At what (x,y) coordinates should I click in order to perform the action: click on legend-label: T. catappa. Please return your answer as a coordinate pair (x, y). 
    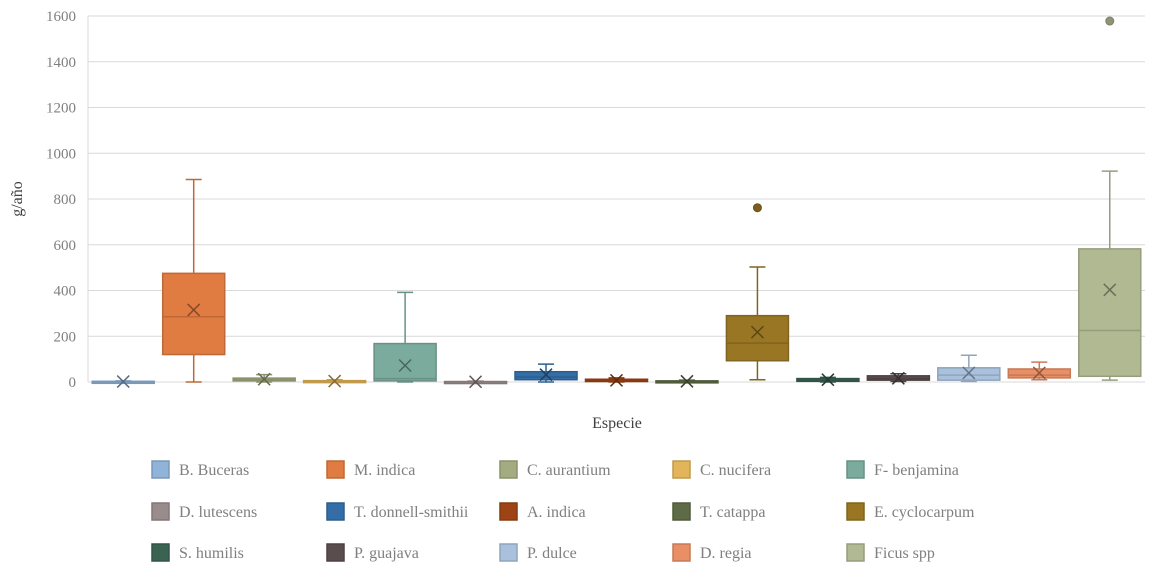
    Looking at the image, I should click on (732, 512).